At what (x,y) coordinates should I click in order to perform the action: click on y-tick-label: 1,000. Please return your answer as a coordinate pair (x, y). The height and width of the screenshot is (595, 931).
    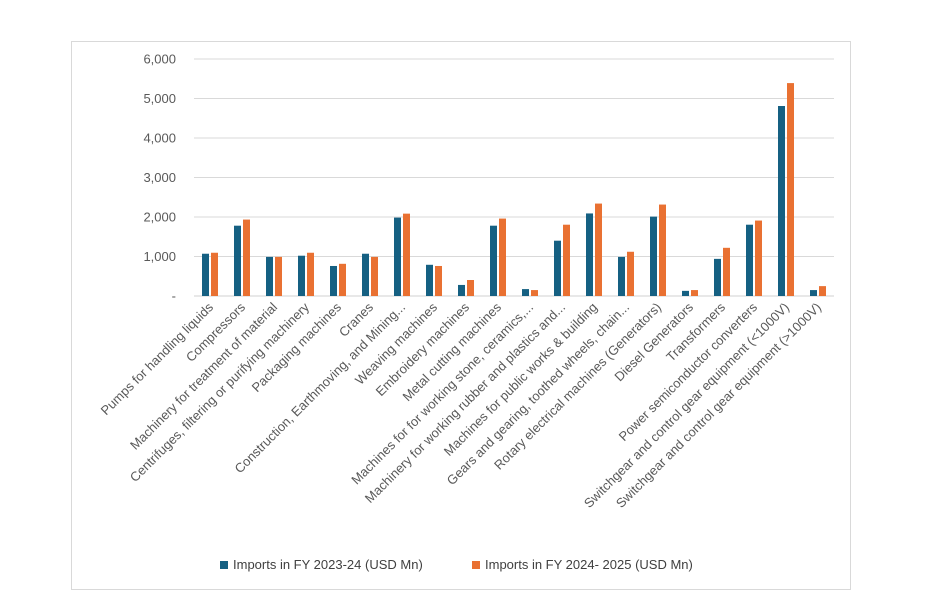
    Looking at the image, I should click on (159, 256).